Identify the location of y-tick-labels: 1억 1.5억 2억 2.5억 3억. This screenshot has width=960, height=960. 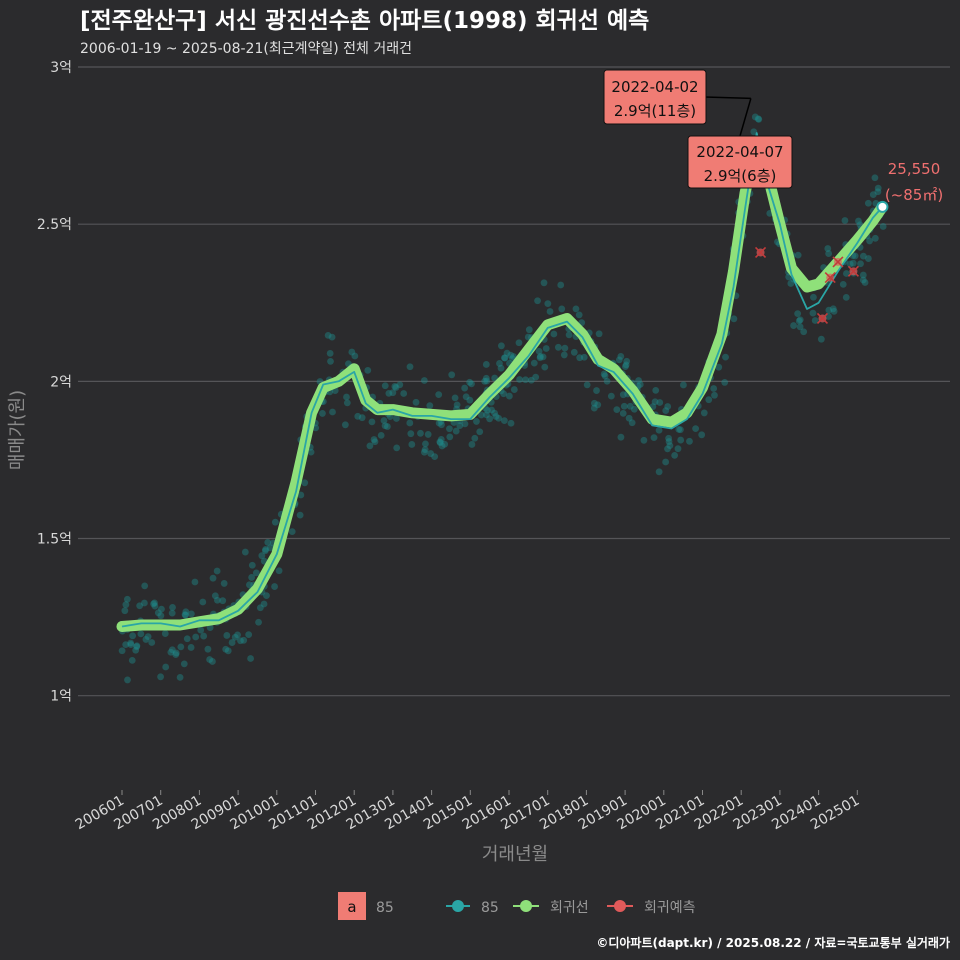
(54, 382).